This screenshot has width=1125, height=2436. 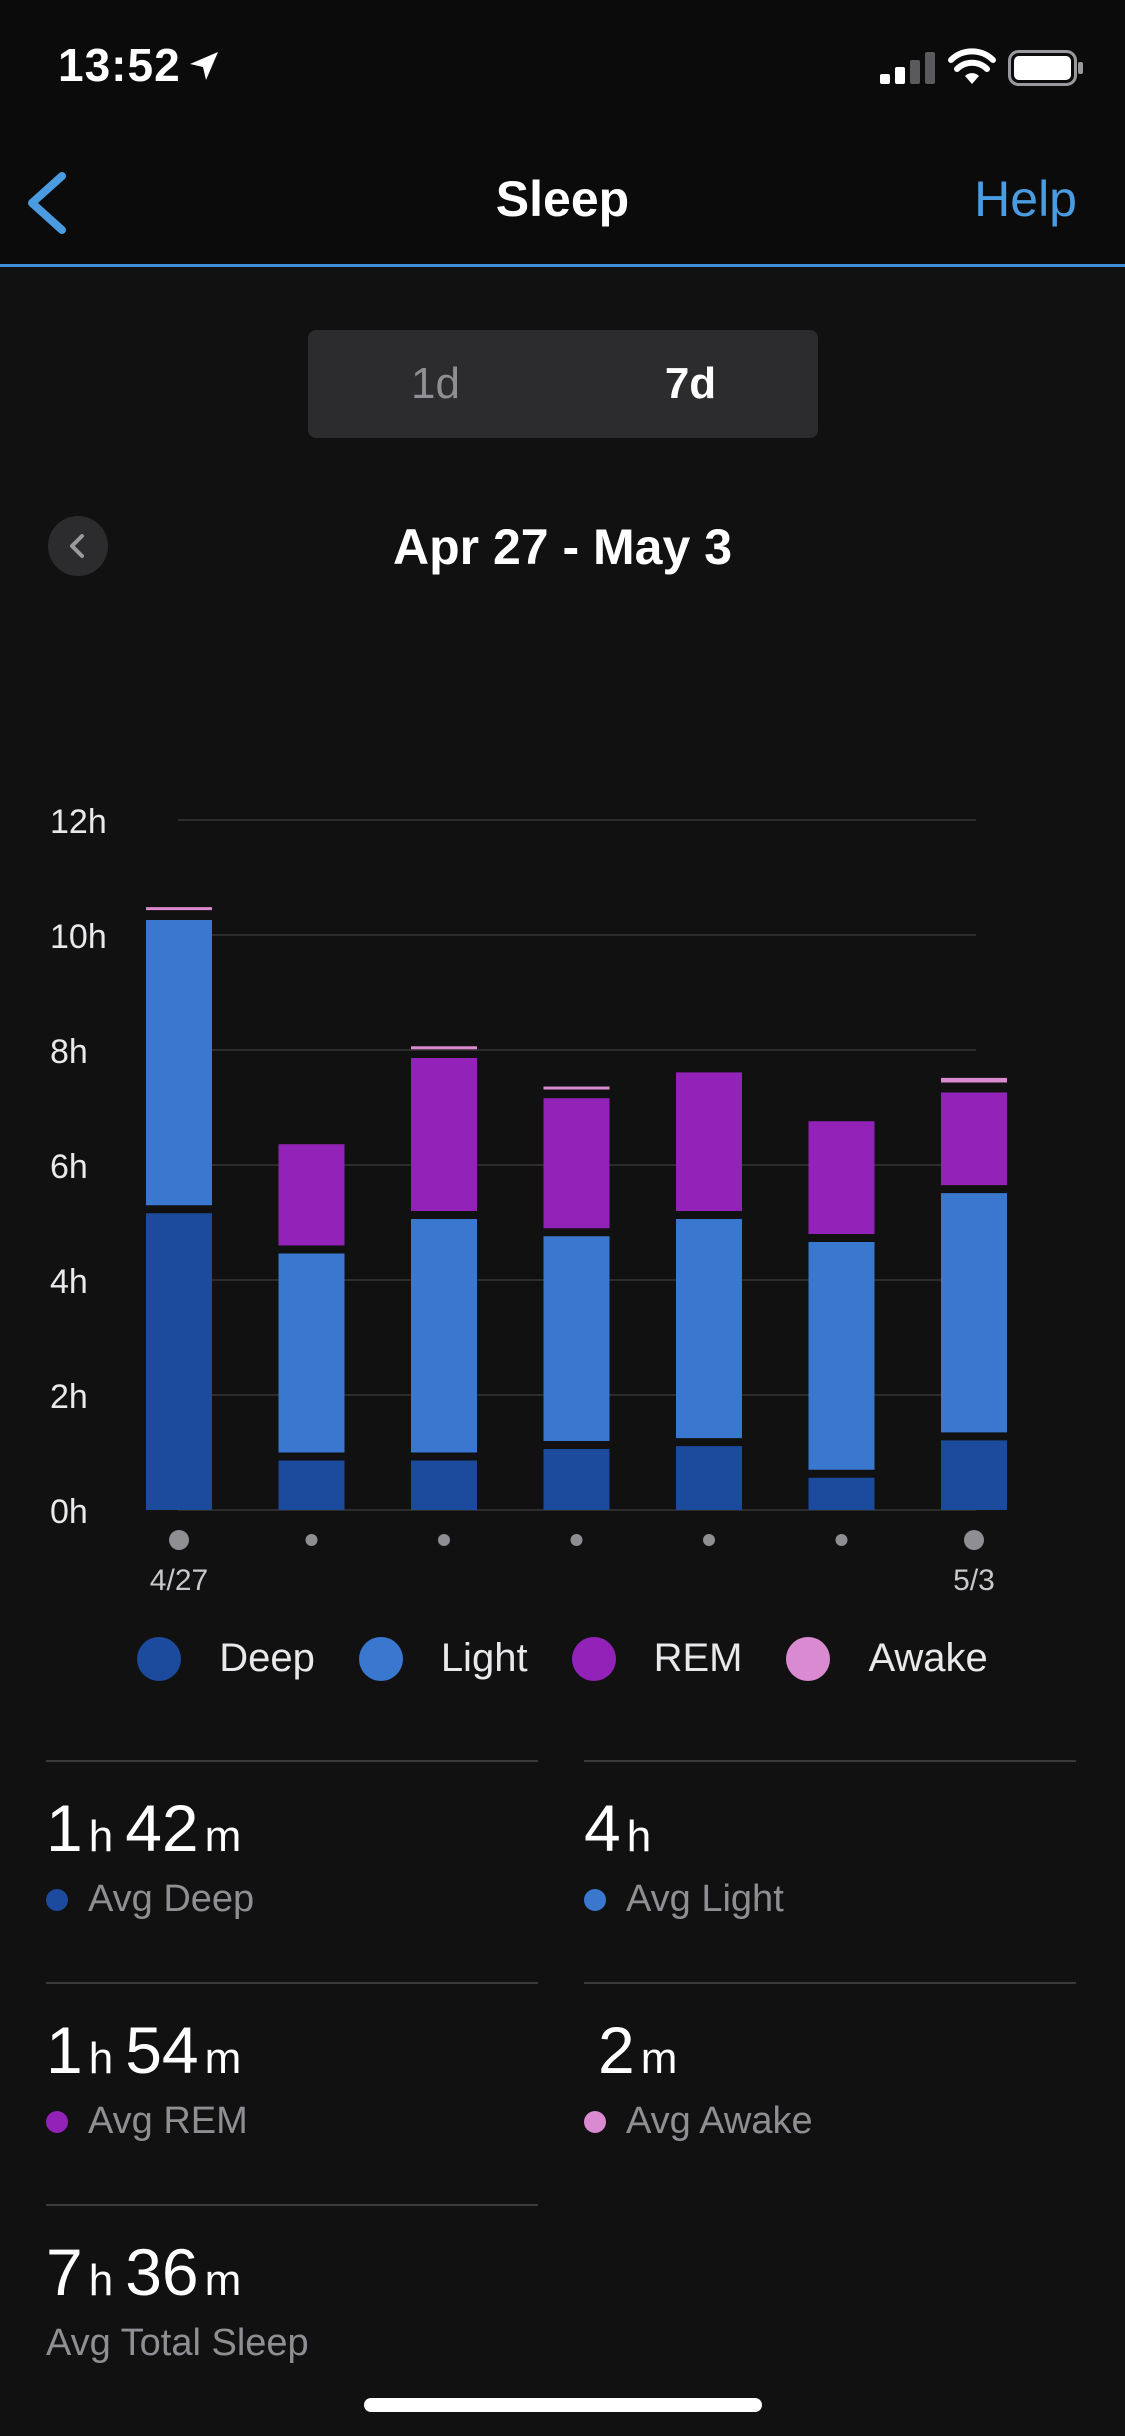 I want to click on minutes-value: 36, so click(x=162, y=2272).